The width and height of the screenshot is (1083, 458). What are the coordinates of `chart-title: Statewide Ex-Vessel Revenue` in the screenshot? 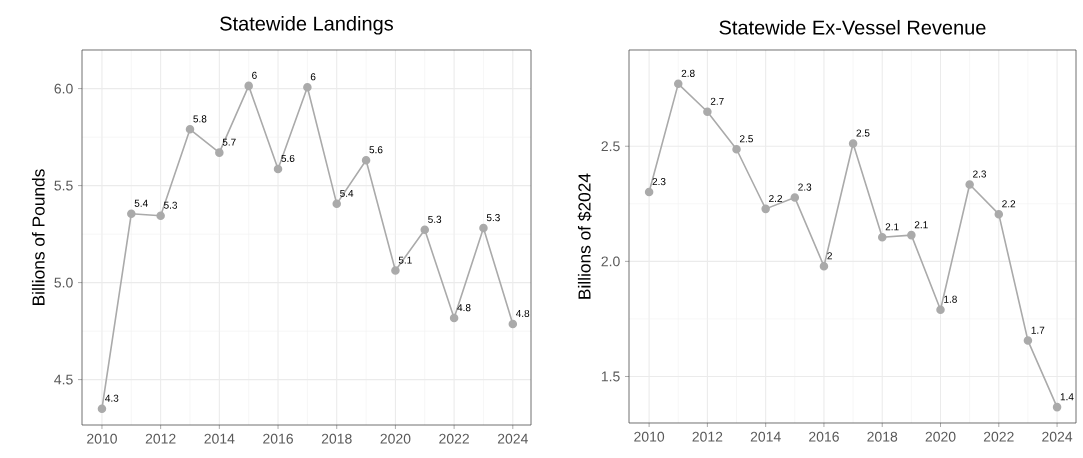 It's located at (852, 27).